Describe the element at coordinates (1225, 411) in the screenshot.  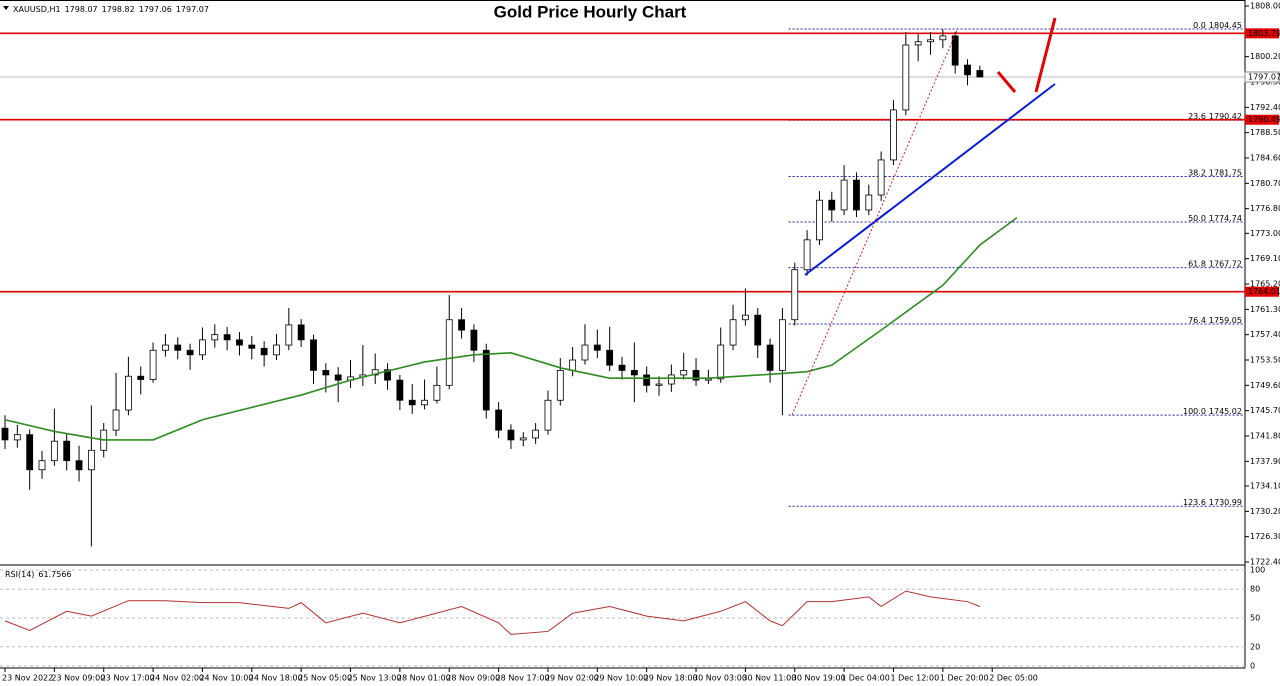
I see `fib-price: 1745.02` at that location.